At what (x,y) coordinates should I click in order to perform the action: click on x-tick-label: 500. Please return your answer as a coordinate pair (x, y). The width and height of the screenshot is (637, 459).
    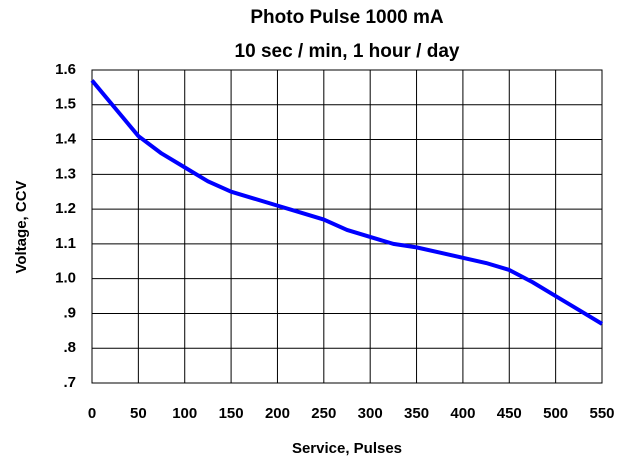
    Looking at the image, I should click on (555, 413).